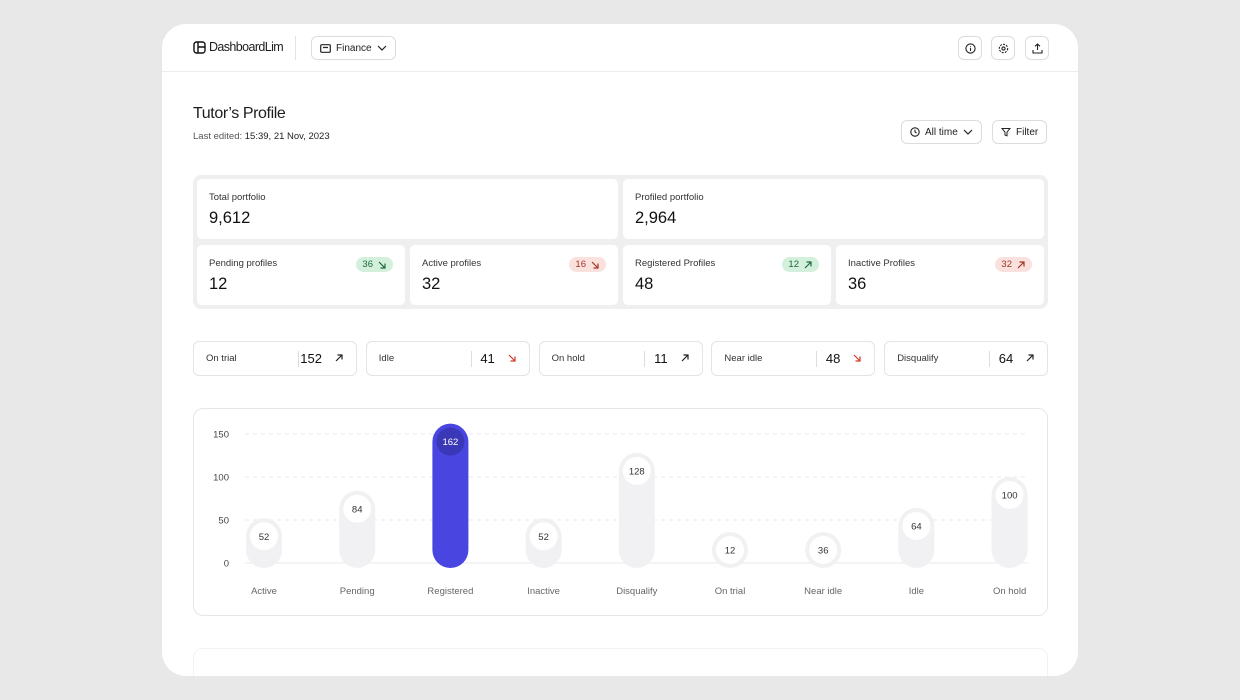  What do you see at coordinates (407, 209) in the screenshot?
I see `summary-card: Total portfolio 9,612` at bounding box center [407, 209].